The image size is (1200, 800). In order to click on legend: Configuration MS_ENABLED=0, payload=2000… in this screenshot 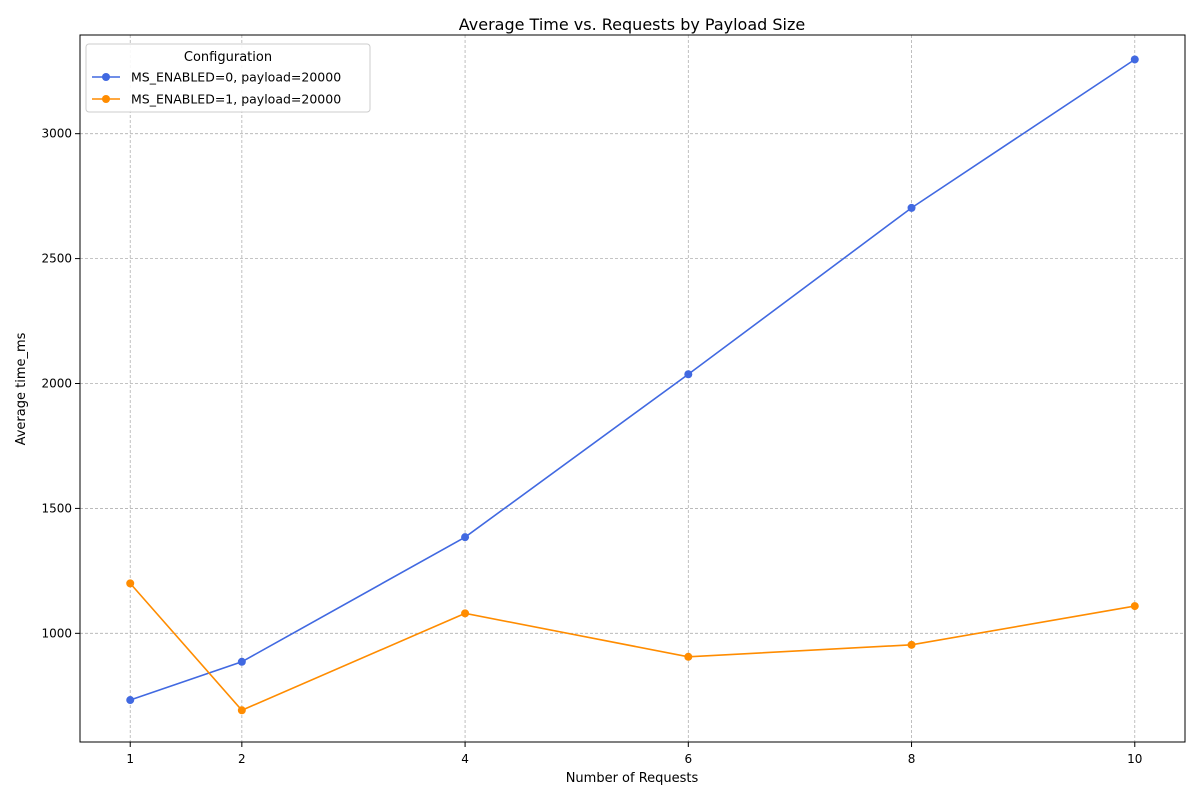, I will do `click(228, 78)`.